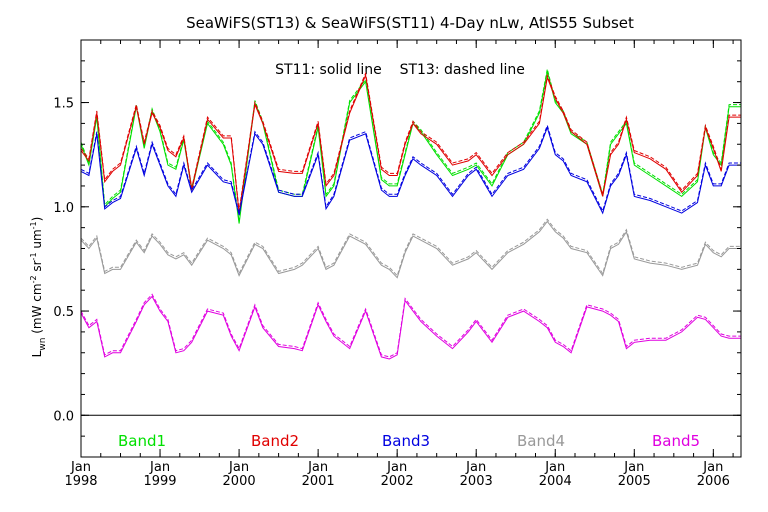 This screenshot has height=512, width=768. Describe the element at coordinates (37, 353) in the screenshot. I see `y-axis-label-main: L` at that location.